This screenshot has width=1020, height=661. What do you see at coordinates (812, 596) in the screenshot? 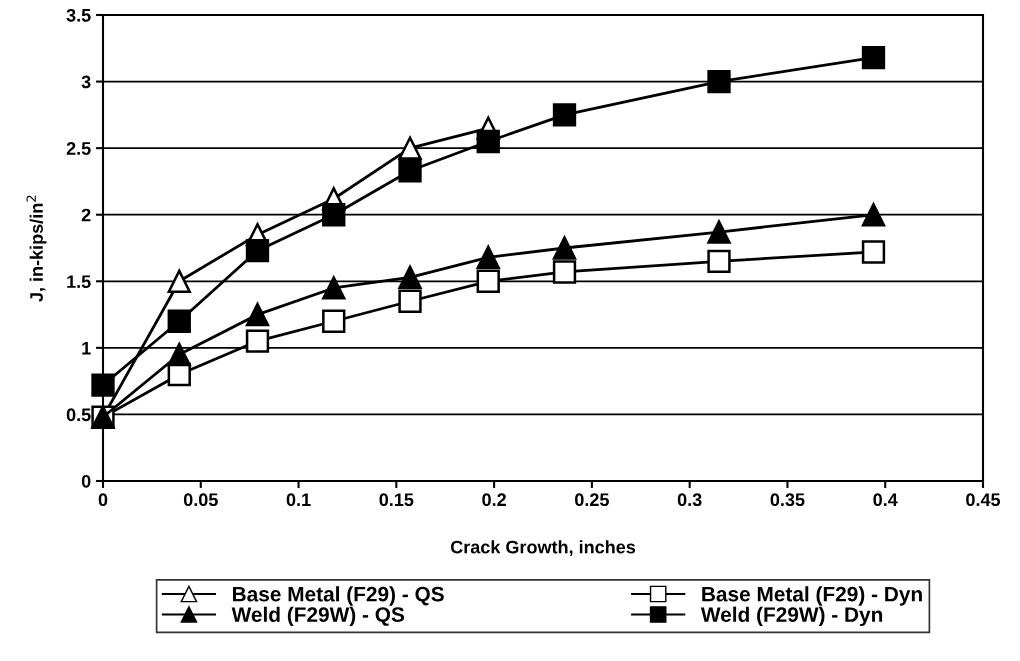
I see `legend-label: Base Metal (F29) - Dyn` at bounding box center [812, 596].